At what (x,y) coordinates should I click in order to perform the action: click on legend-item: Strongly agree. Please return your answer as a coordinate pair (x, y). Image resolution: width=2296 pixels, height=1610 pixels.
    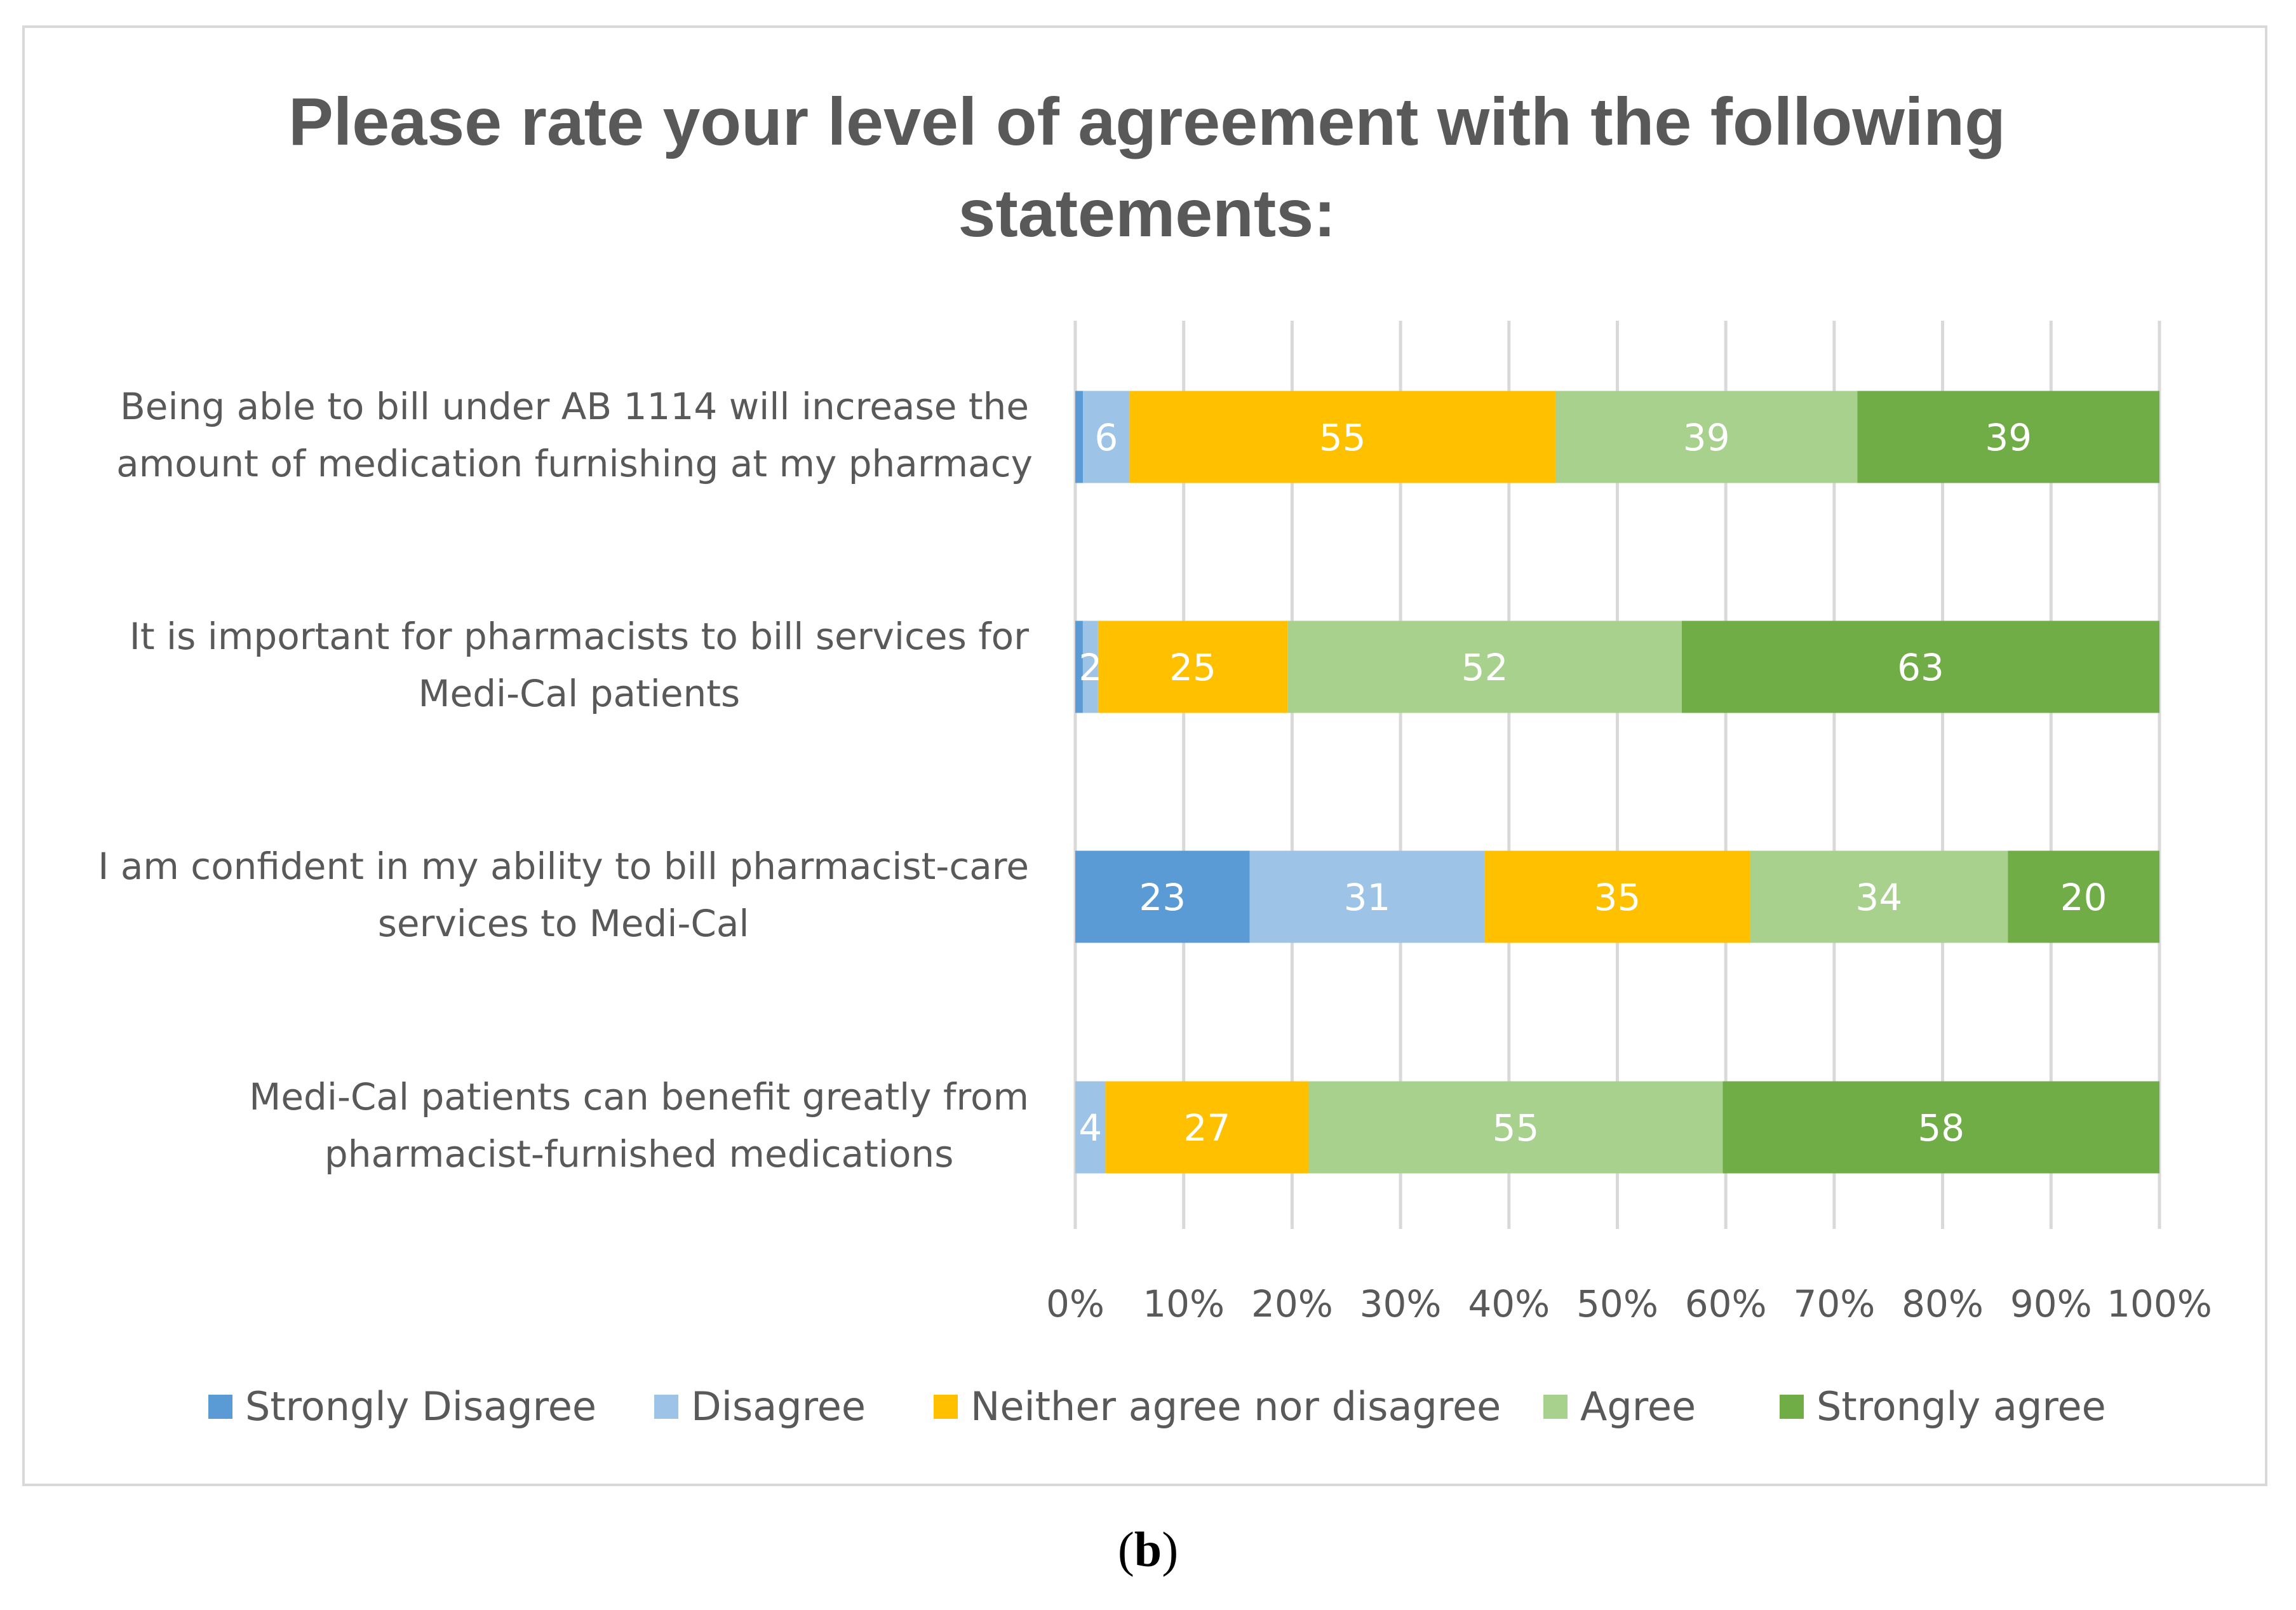
    Looking at the image, I should click on (1943, 1406).